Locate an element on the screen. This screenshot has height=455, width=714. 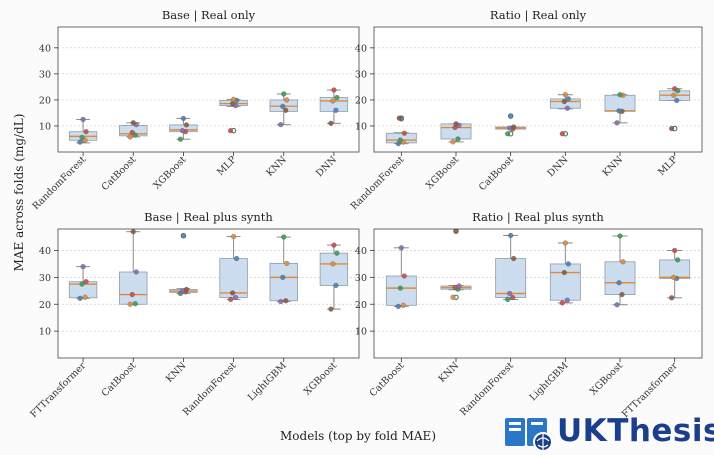
x-axis-label: Models (top by fold MAE) is located at coordinates (358, 436).